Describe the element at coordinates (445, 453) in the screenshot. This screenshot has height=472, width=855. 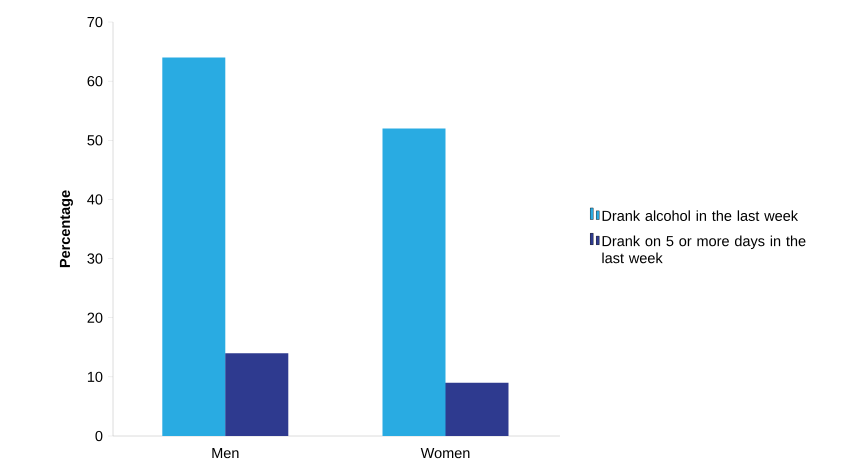
I see `x-tick-label: Women` at that location.